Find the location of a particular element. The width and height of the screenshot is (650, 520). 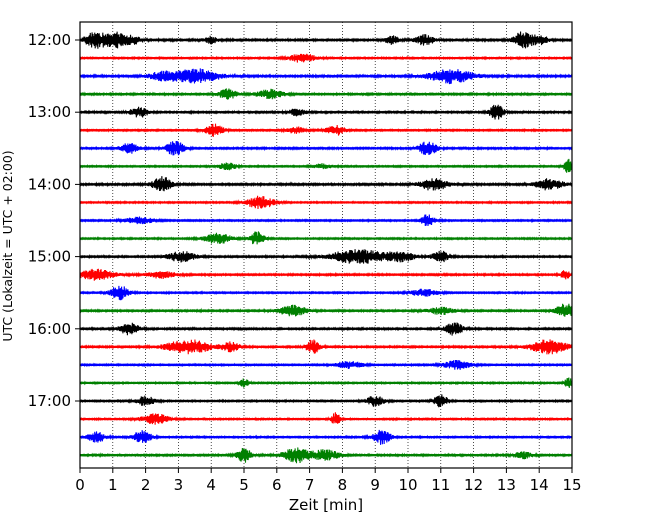

x-tick-label: 10 is located at coordinates (407, 485).